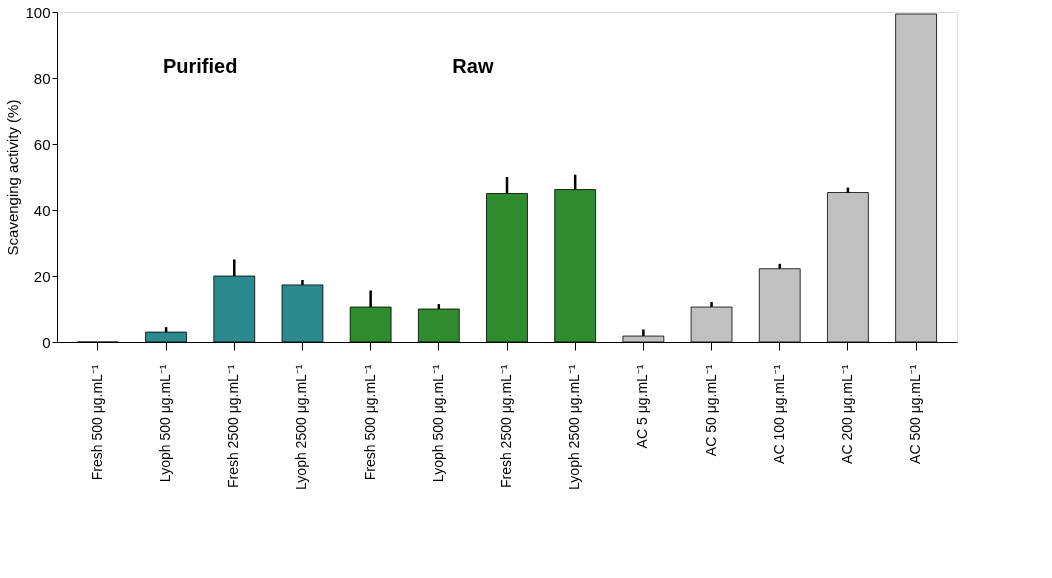 The width and height of the screenshot is (1052, 578). I want to click on y-tick-label: 20, so click(42, 276).